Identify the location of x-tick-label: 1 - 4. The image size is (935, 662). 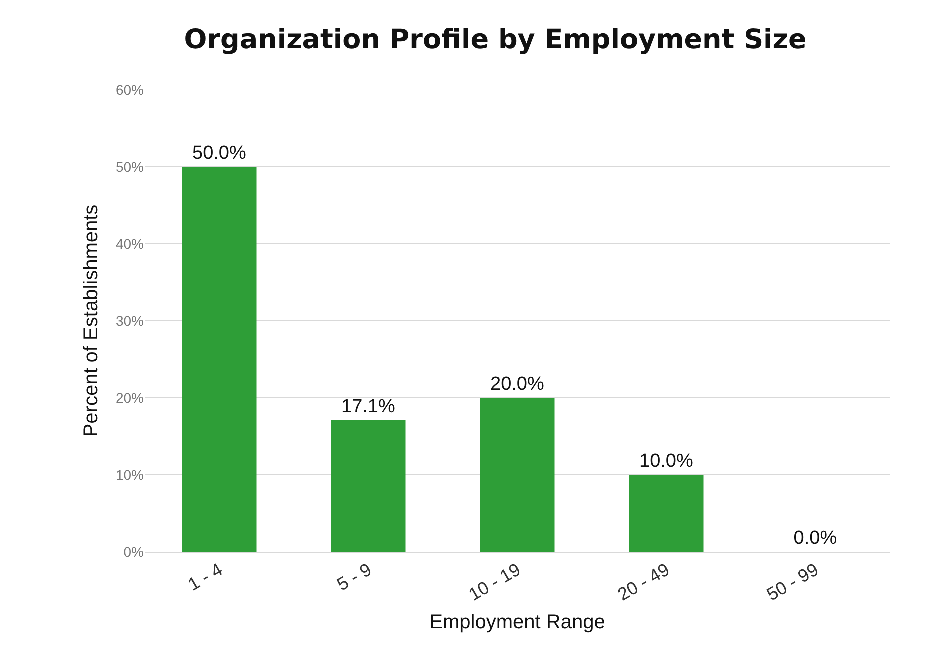
(205, 577).